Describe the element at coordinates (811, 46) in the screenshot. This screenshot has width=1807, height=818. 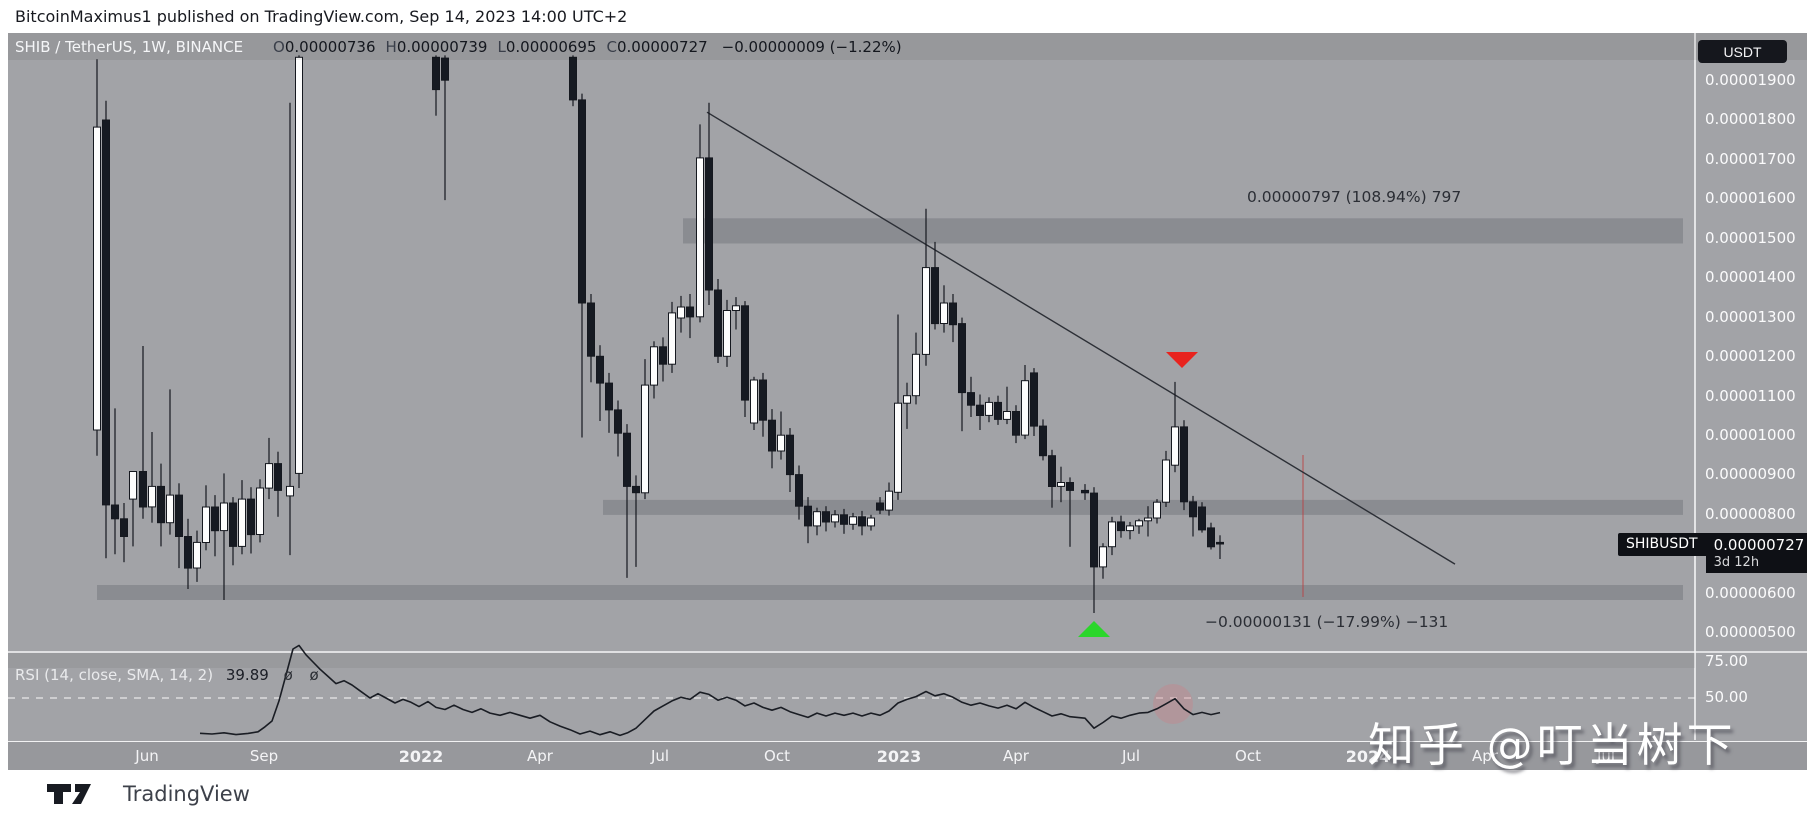
I see `change-value: −0.00000009 (−1.22%)` at that location.